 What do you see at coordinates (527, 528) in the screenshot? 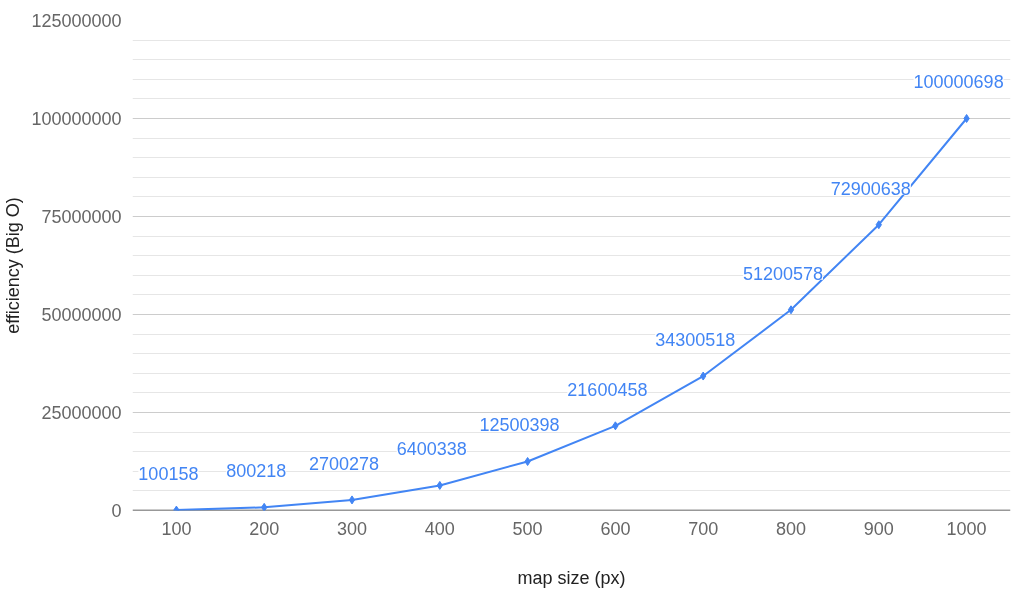
I see `x-tick-label: 500` at bounding box center [527, 528].